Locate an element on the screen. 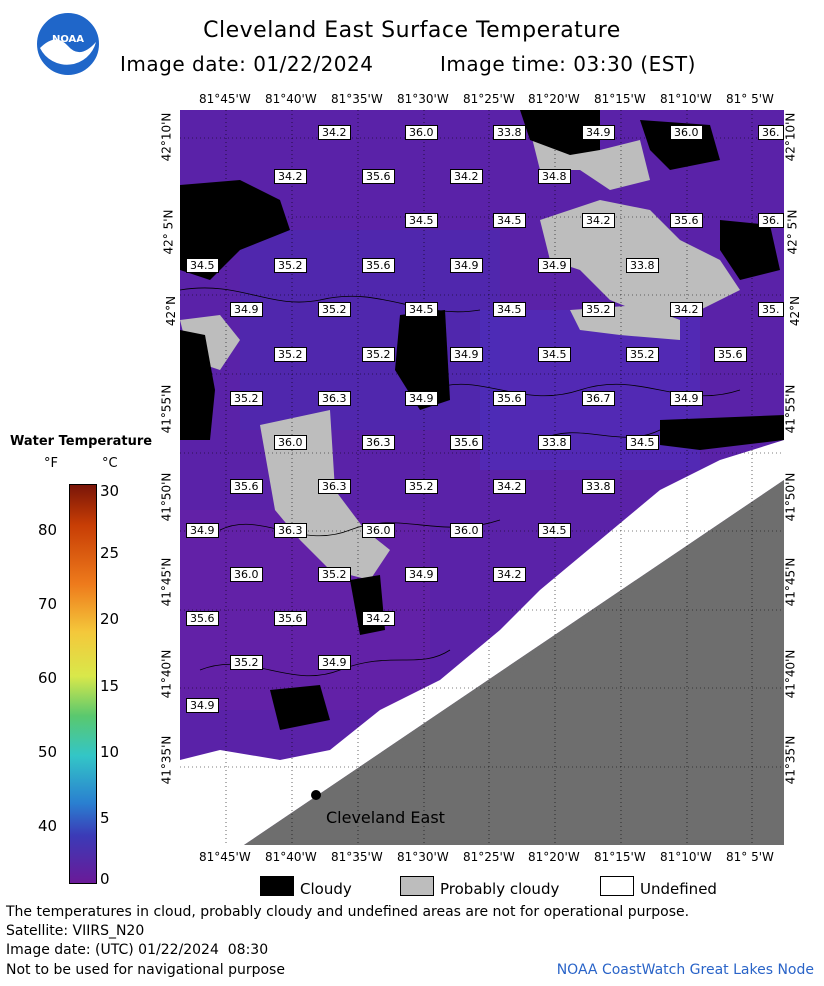 This screenshot has height=986, width=824. legend-probably-cloudy-swatch is located at coordinates (417, 886).